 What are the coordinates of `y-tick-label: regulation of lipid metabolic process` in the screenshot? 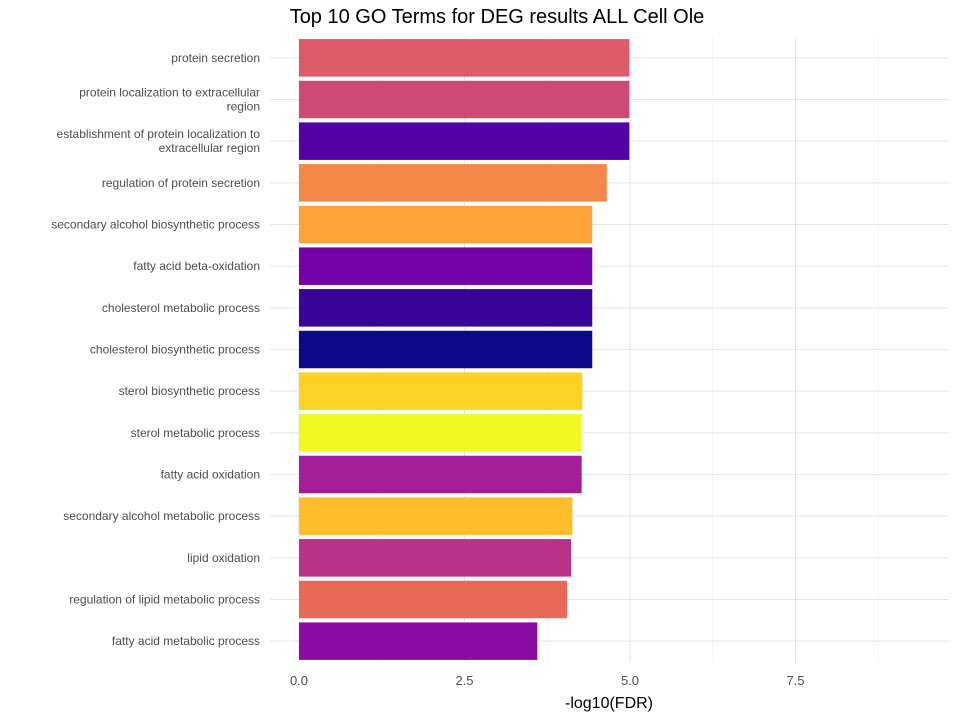 It's located at (164, 600).